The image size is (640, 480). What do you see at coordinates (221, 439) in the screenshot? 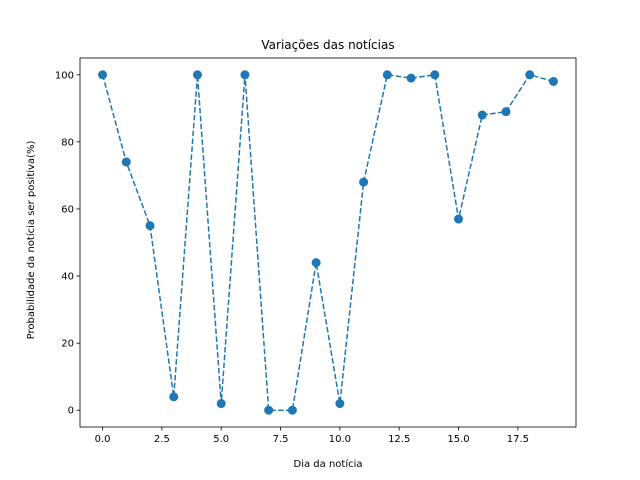
I see `x-tick-label: 5.0` at bounding box center [221, 439].